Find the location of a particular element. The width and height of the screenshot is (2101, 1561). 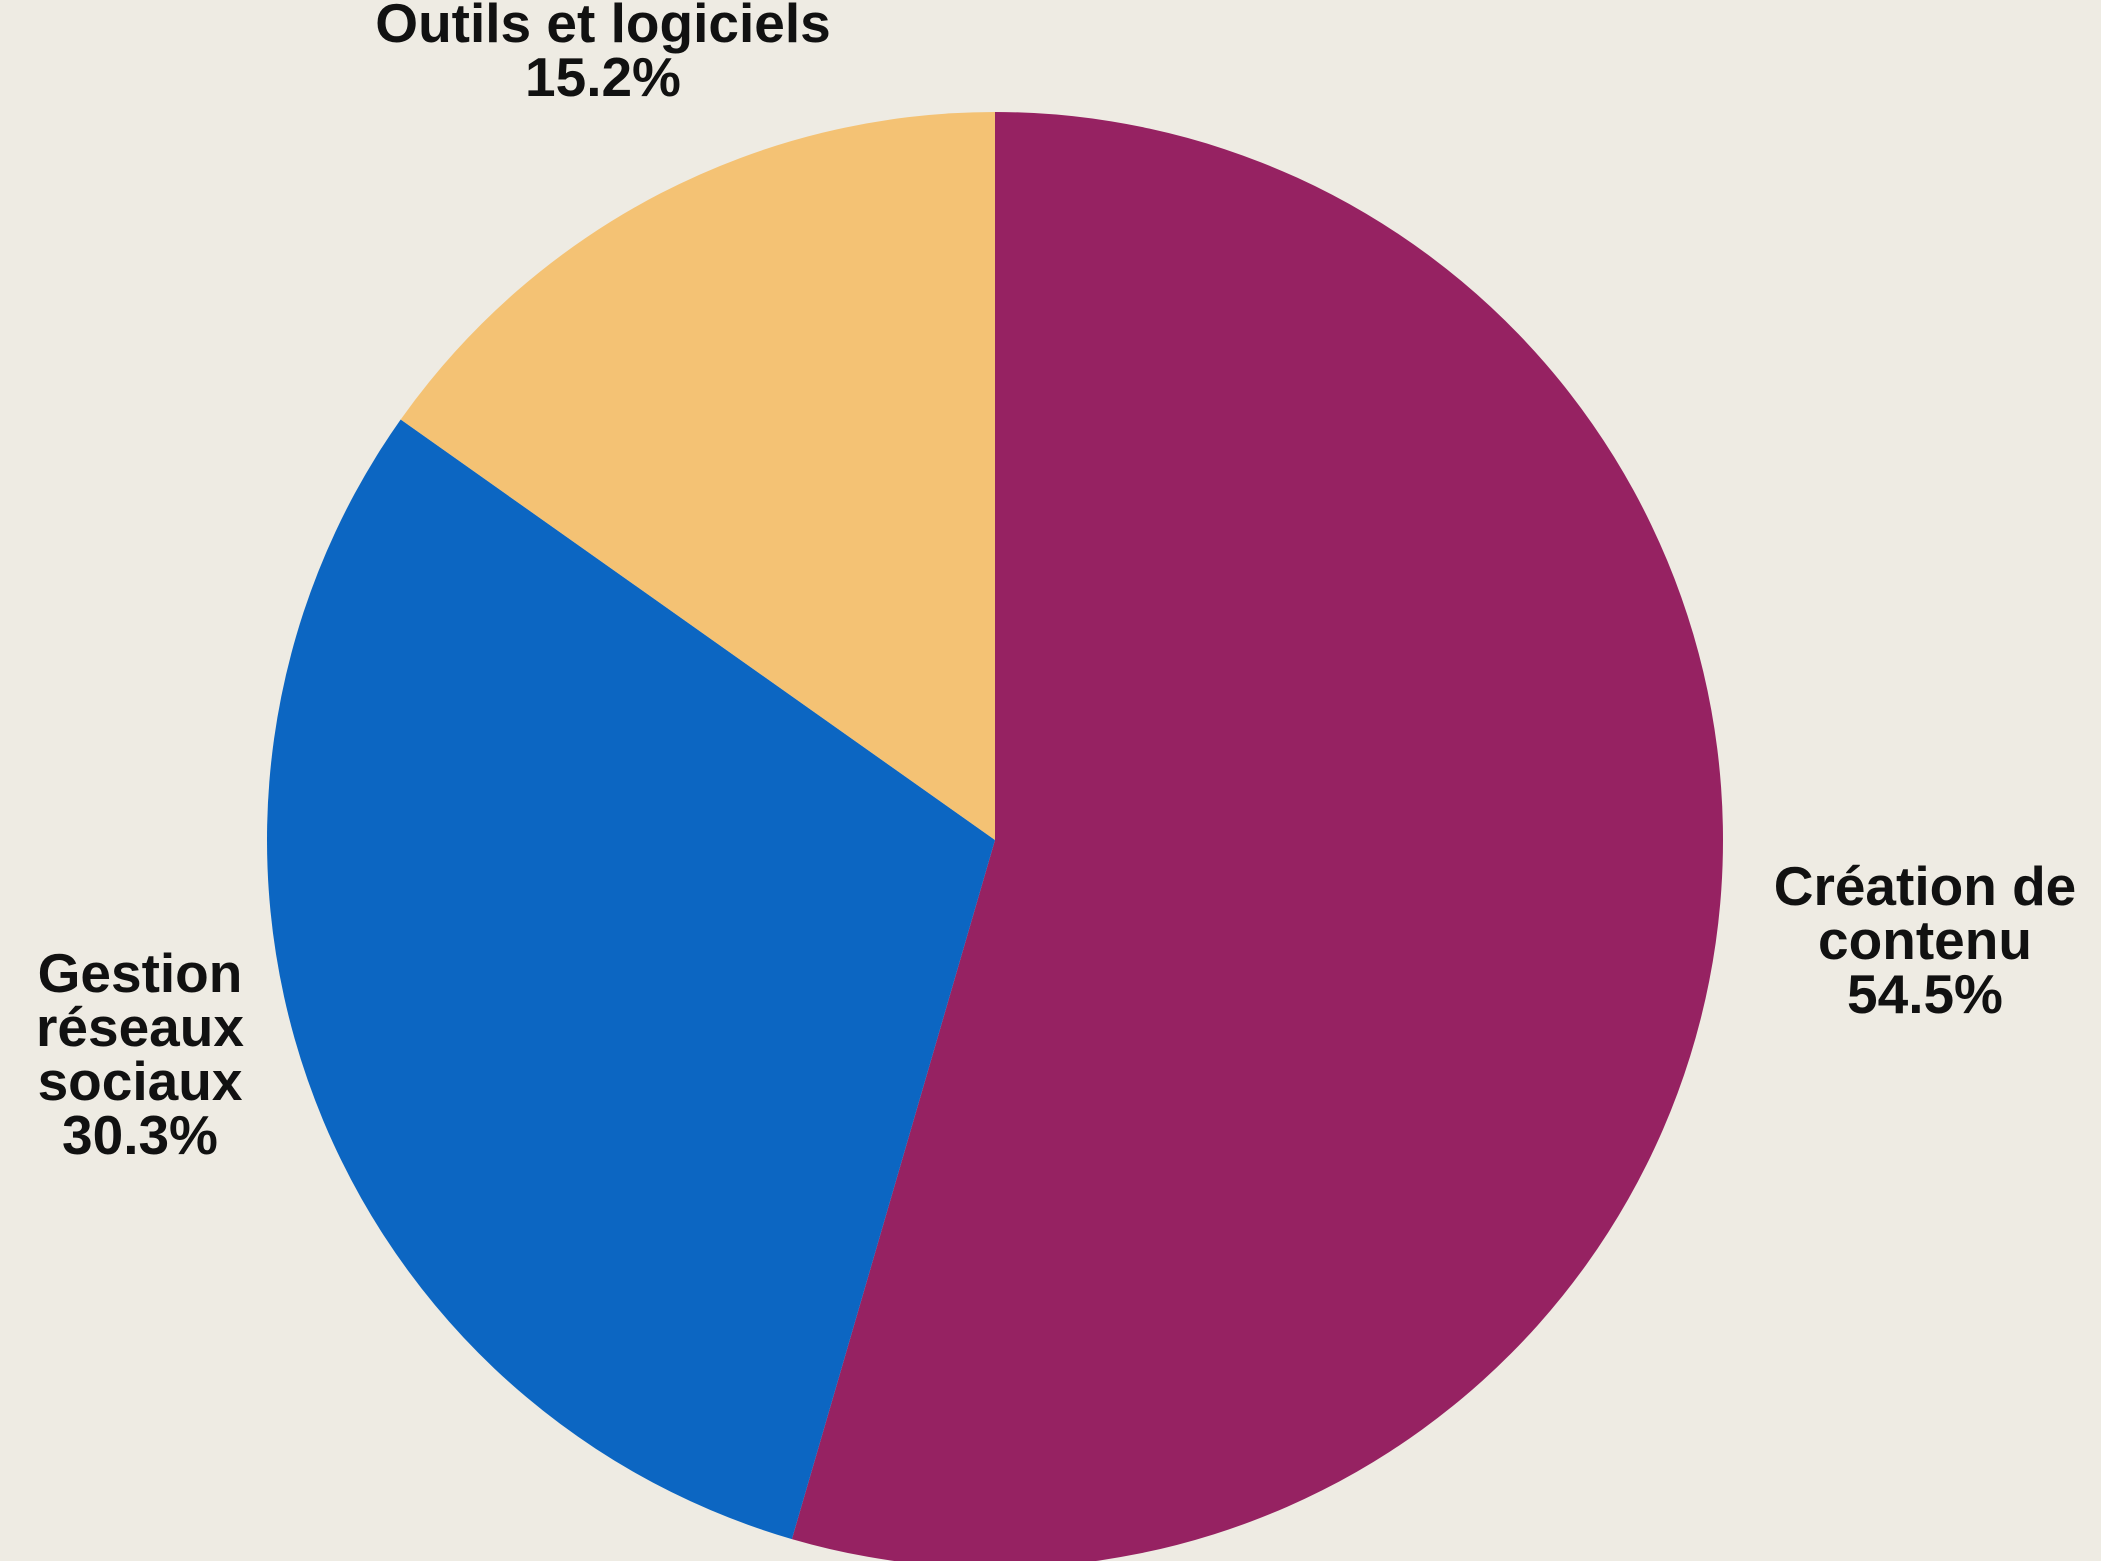

slice-label-1: Création de contenu 54.5% is located at coordinates (1925, 940).